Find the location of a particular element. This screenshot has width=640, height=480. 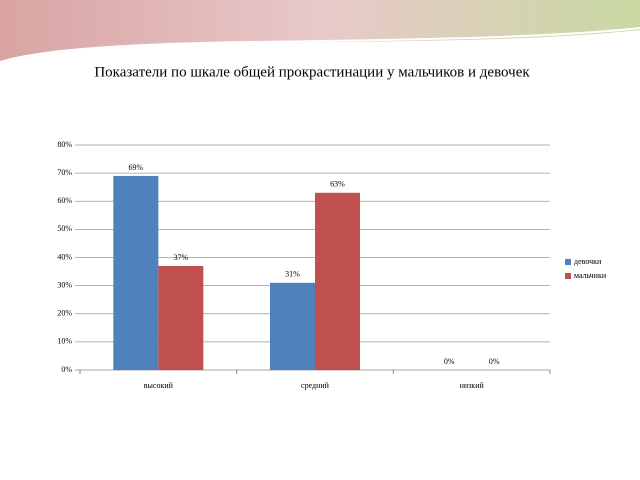

value-label: 63% is located at coordinates (337, 184).